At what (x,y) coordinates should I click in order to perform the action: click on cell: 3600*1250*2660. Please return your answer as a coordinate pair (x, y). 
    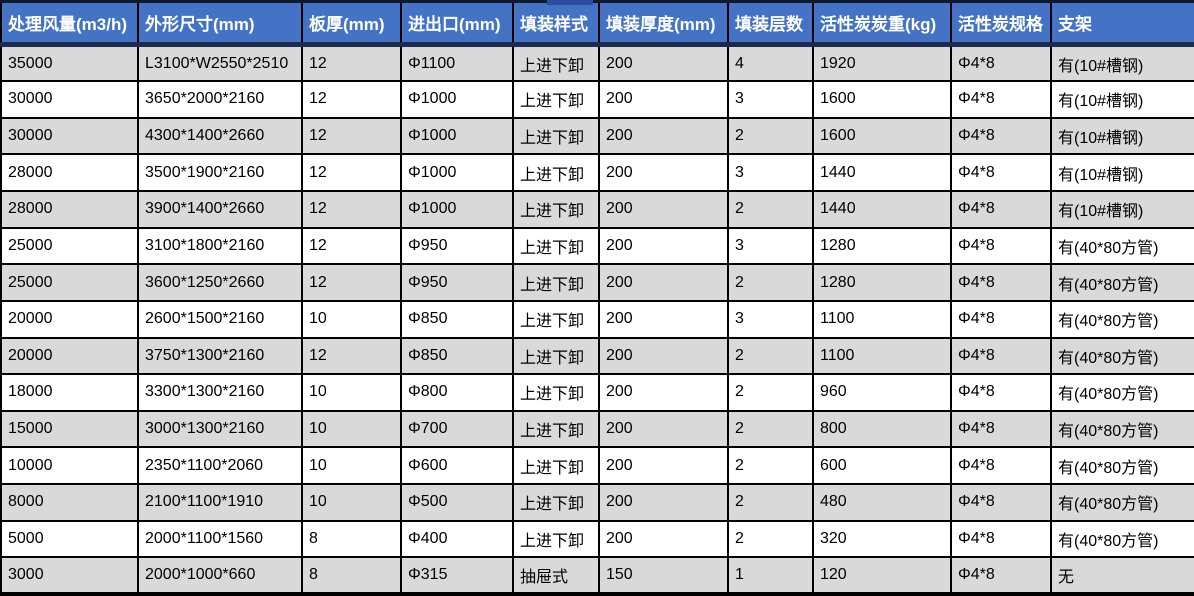
    Looking at the image, I should click on (220, 282).